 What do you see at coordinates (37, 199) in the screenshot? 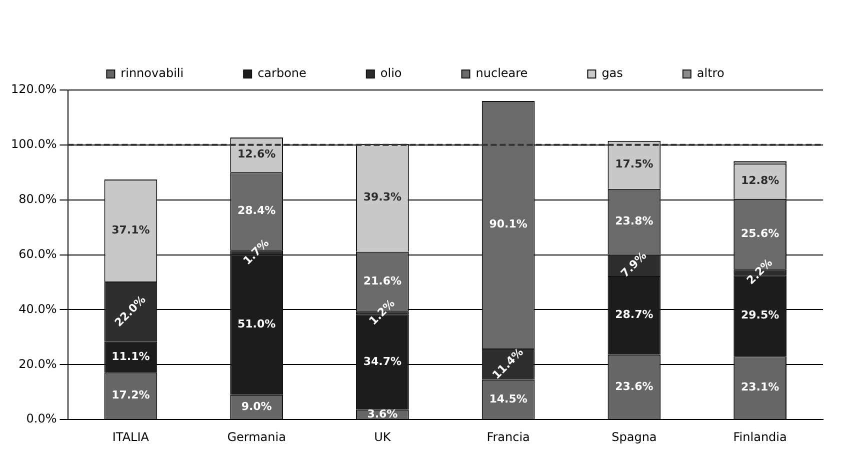
I see `y-tick-label: 80.0%` at bounding box center [37, 199].